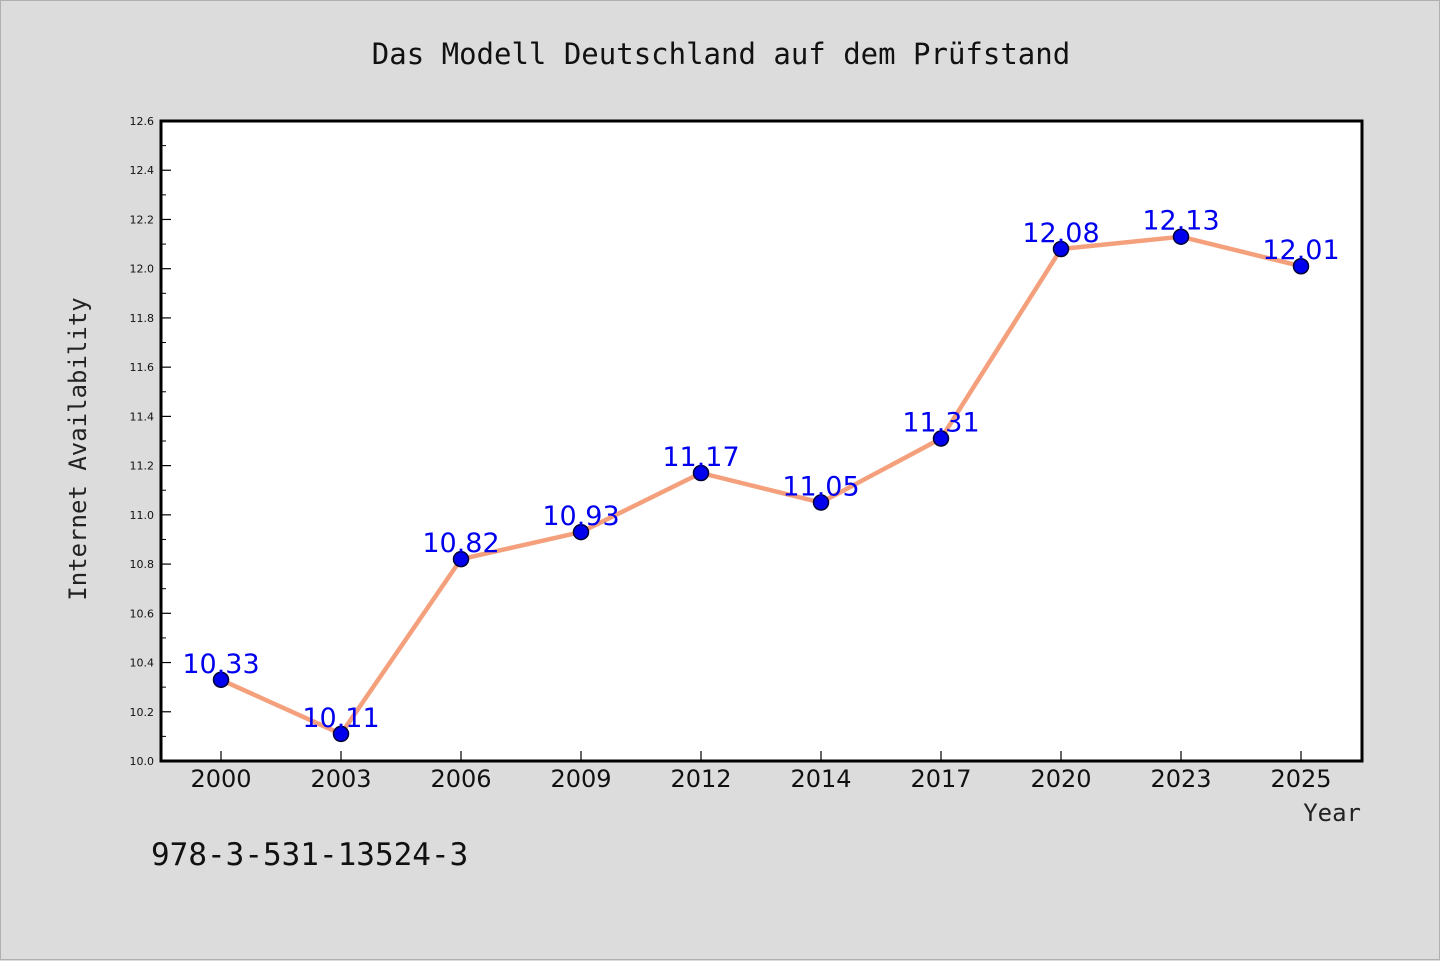 Image resolution: width=1440 pixels, height=961 pixels. What do you see at coordinates (820, 779) in the screenshot?
I see `x-tick-label: 2014` at bounding box center [820, 779].